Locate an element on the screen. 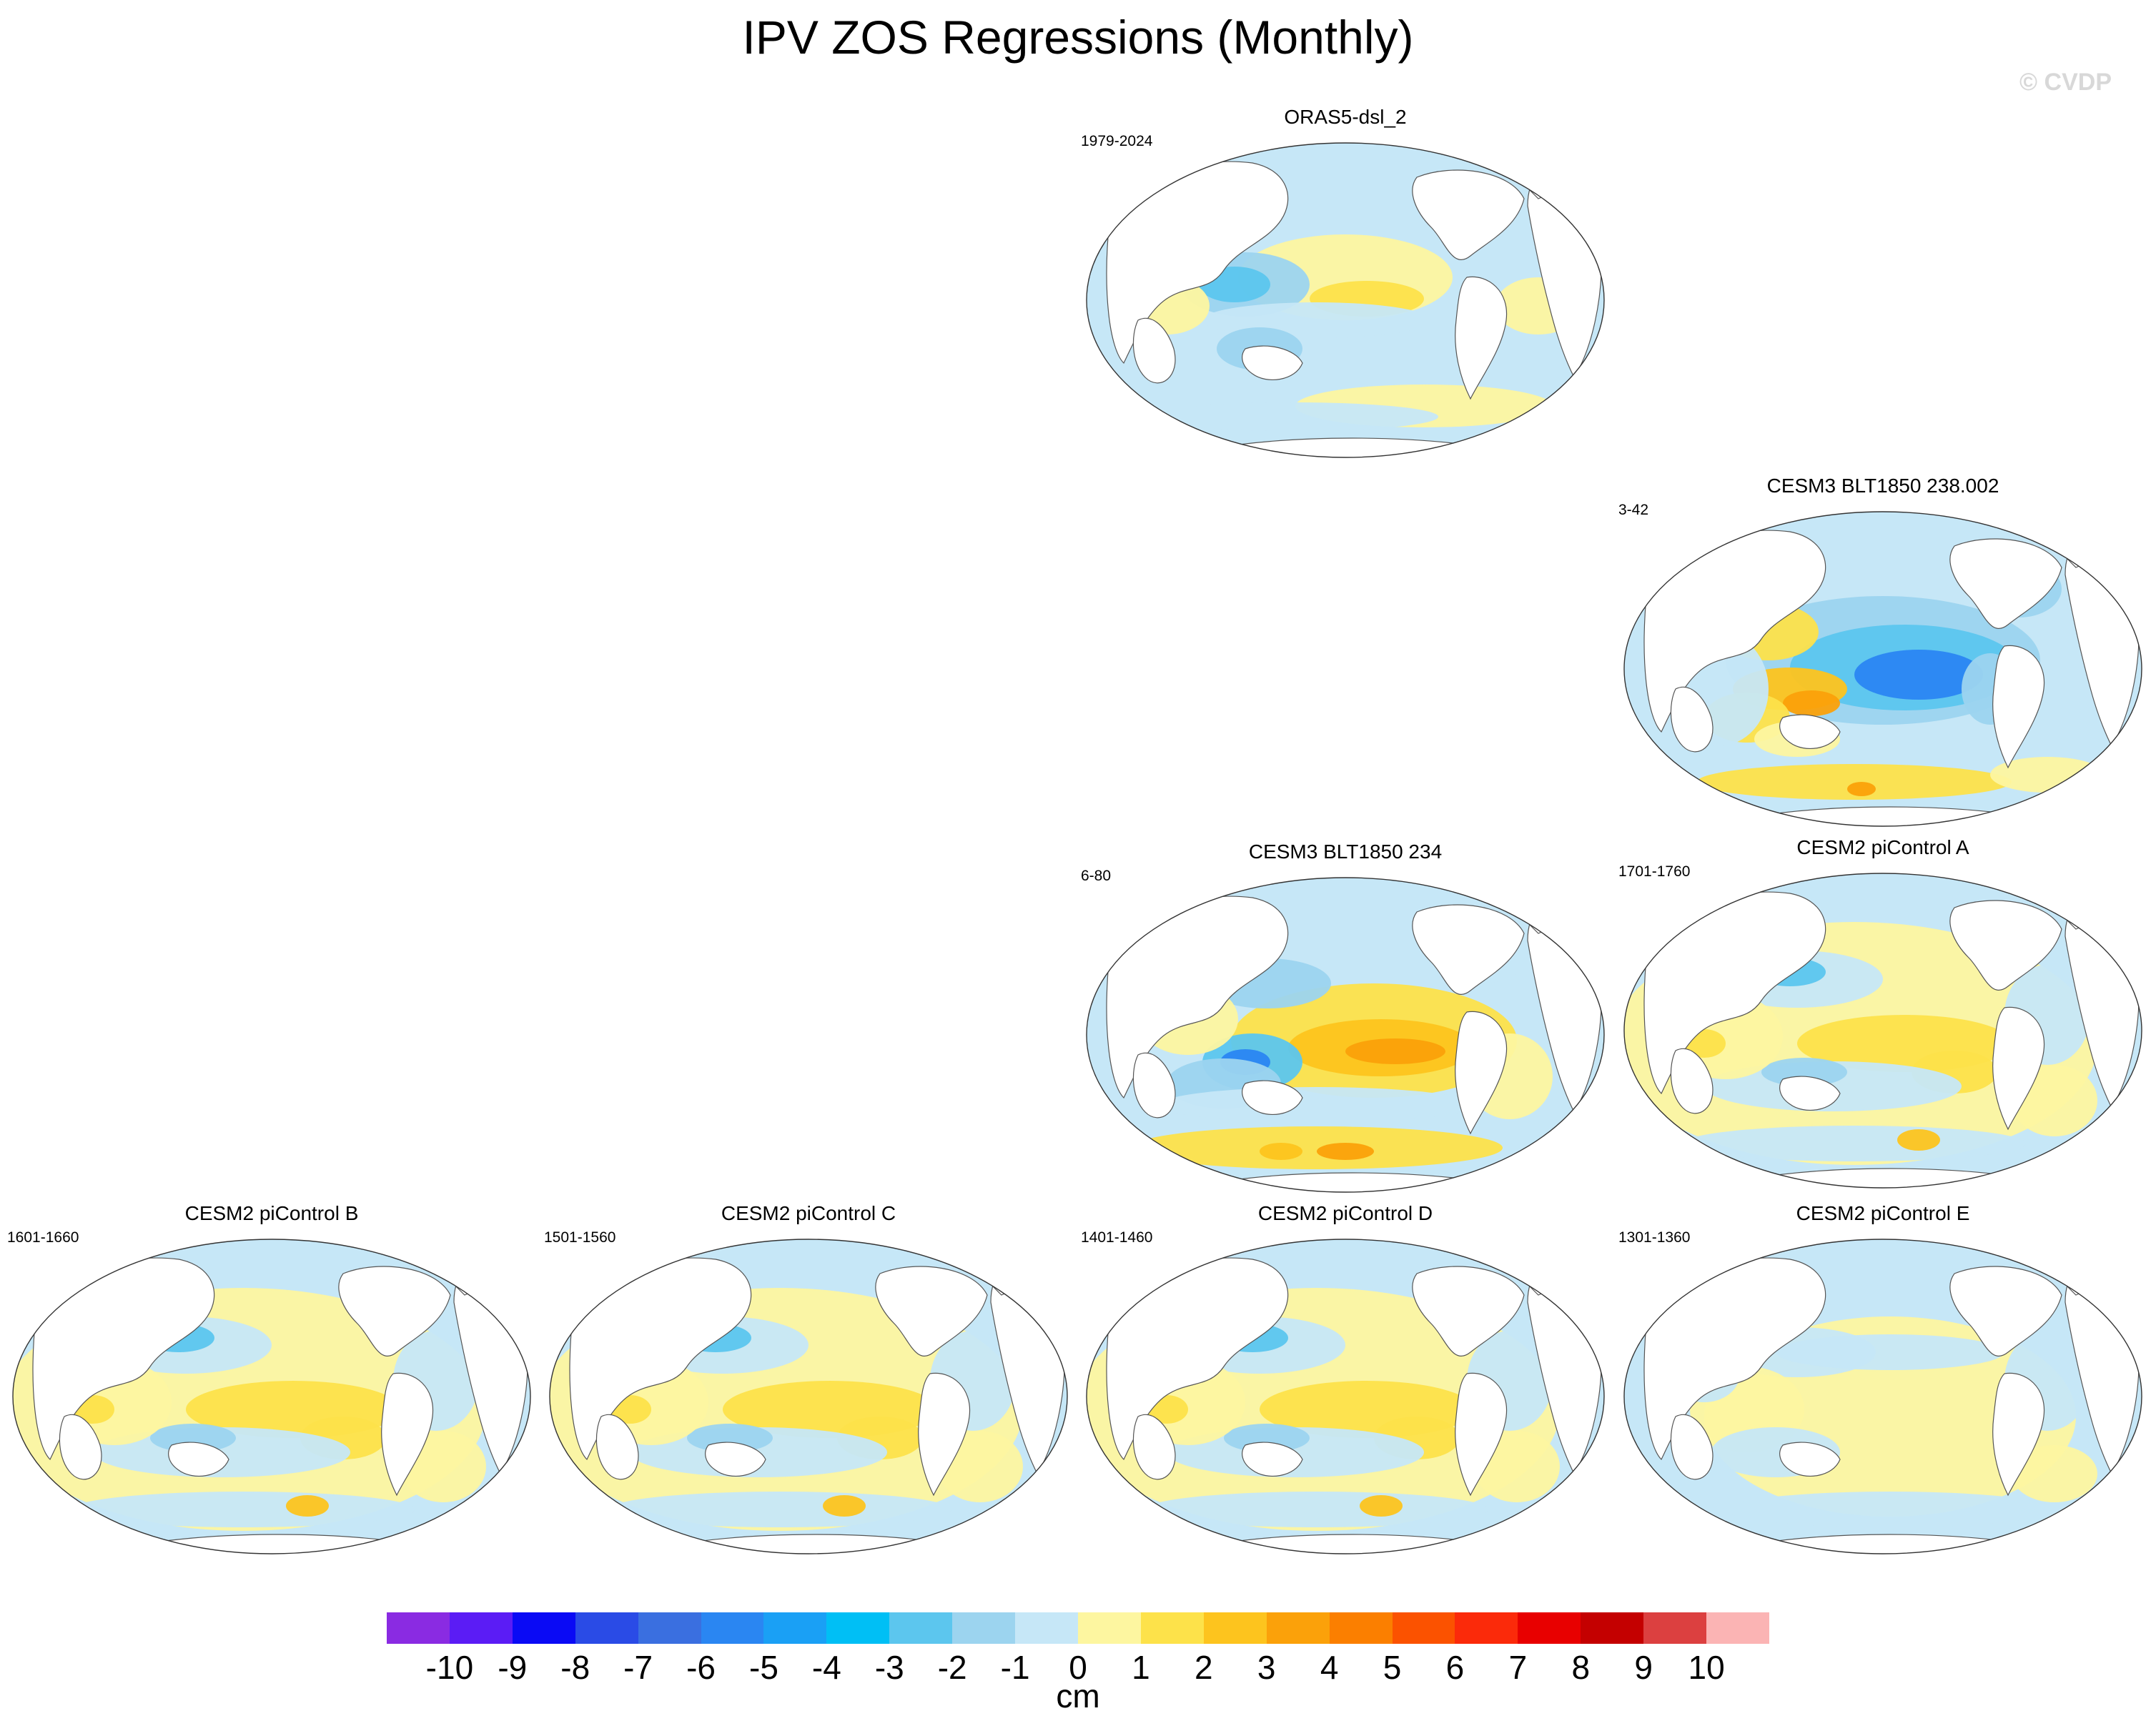 This screenshot has width=2156, height=1731. panel-title: ORAS5-dsl_2 is located at coordinates (1345, 117).